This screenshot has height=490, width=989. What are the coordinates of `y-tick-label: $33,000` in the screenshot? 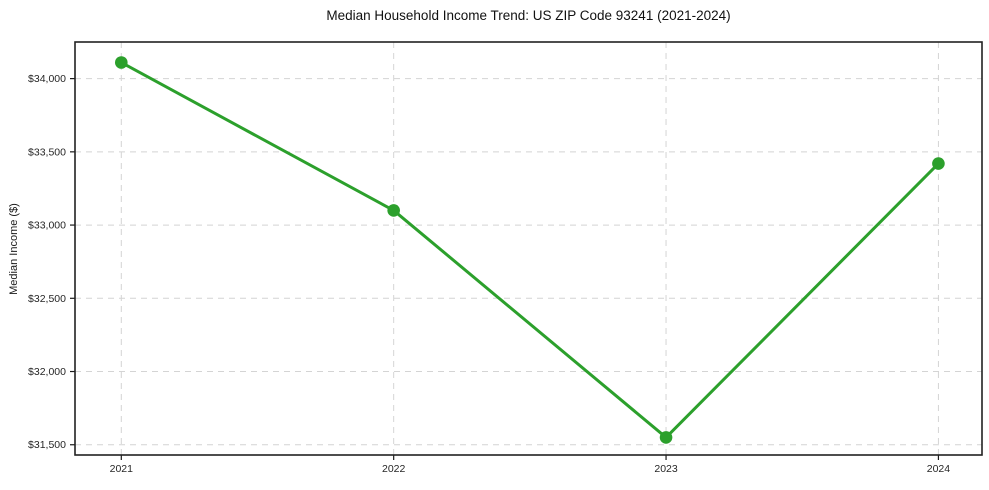 It's located at (47, 226).